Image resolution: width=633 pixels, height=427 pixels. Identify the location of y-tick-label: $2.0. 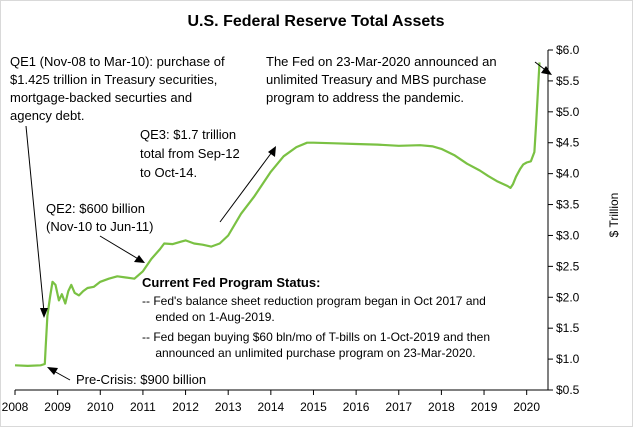
(568, 297).